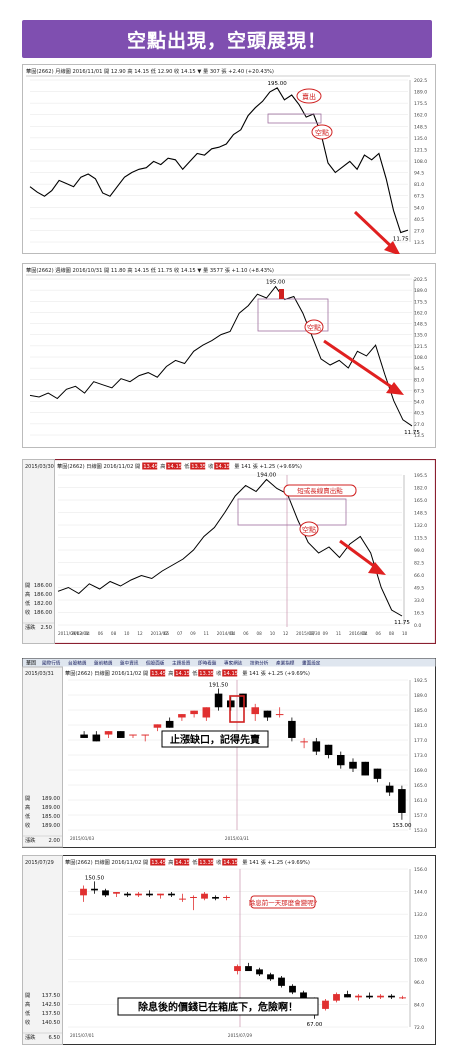 This screenshot has width=450, height=1063. Describe the element at coordinates (412, 433) in the screenshot. I see `low-label: 11.75` at that location.